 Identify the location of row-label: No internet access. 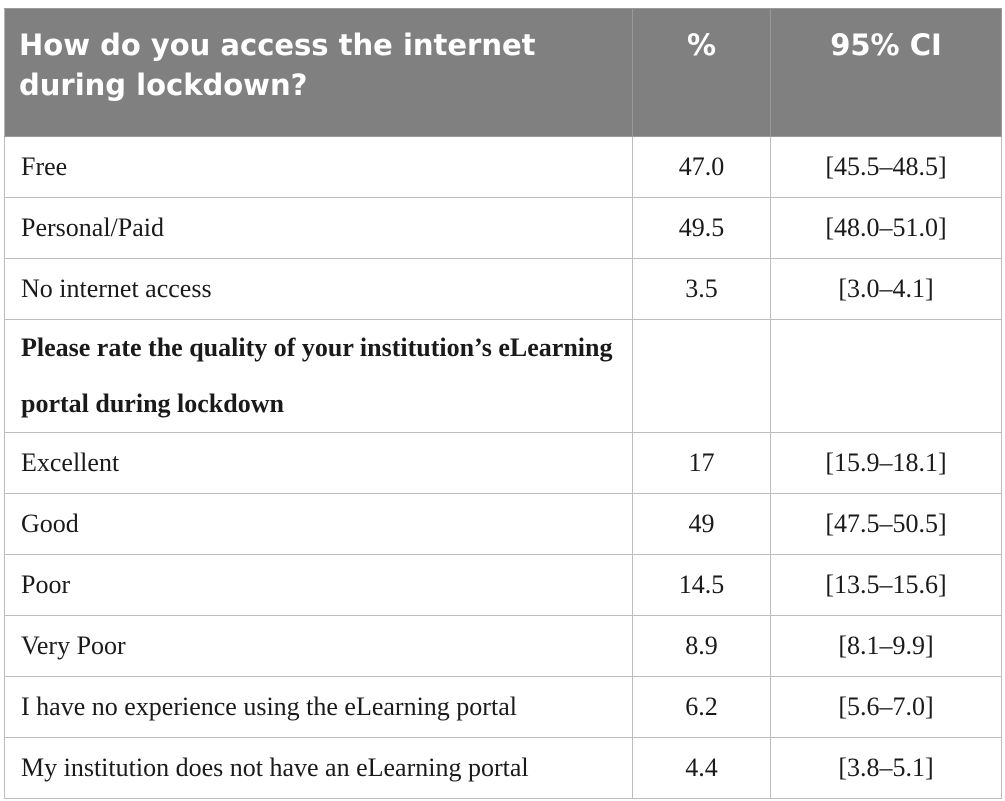
(318, 289).